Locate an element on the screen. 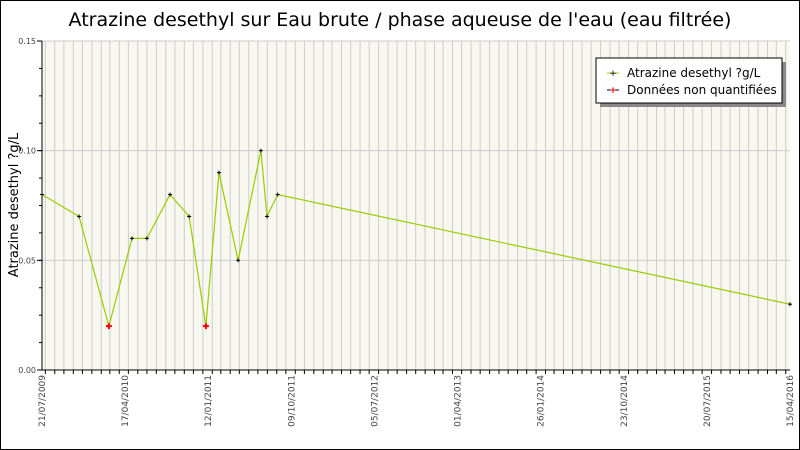  x-tick-label: 23/10/2014 is located at coordinates (625, 401).